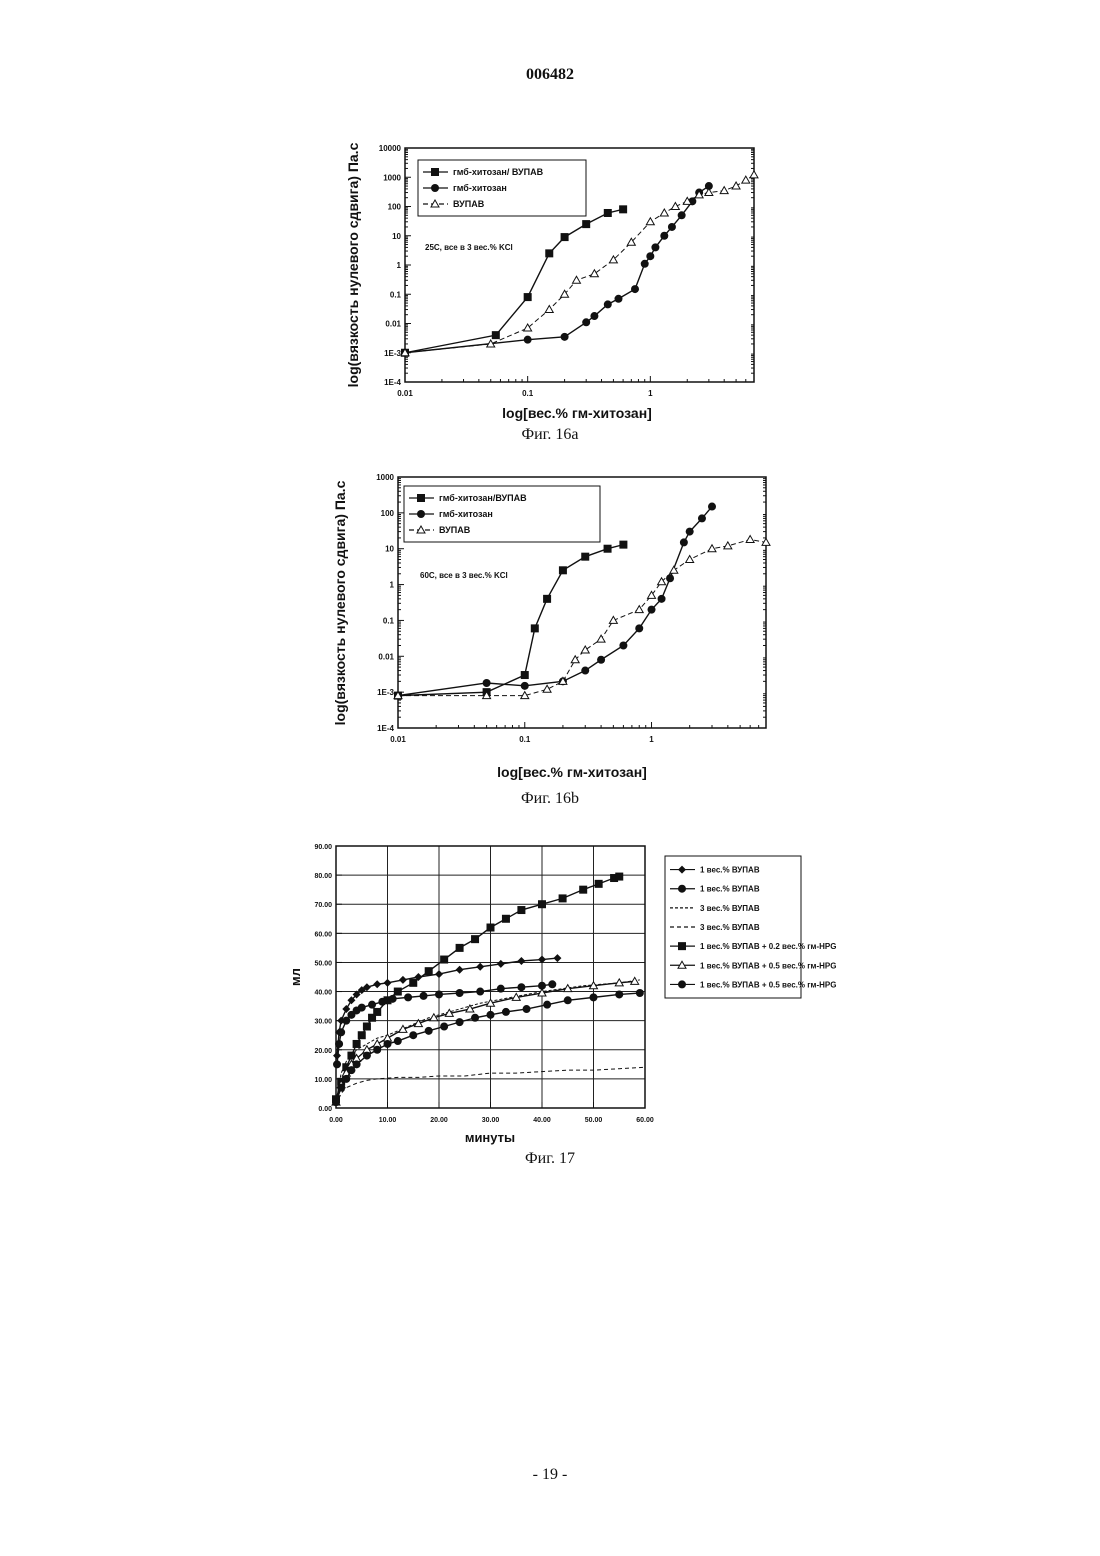  What do you see at coordinates (550, 435) in the screenshot?
I see `caption-fig16a: Фиг. 16a` at bounding box center [550, 435].